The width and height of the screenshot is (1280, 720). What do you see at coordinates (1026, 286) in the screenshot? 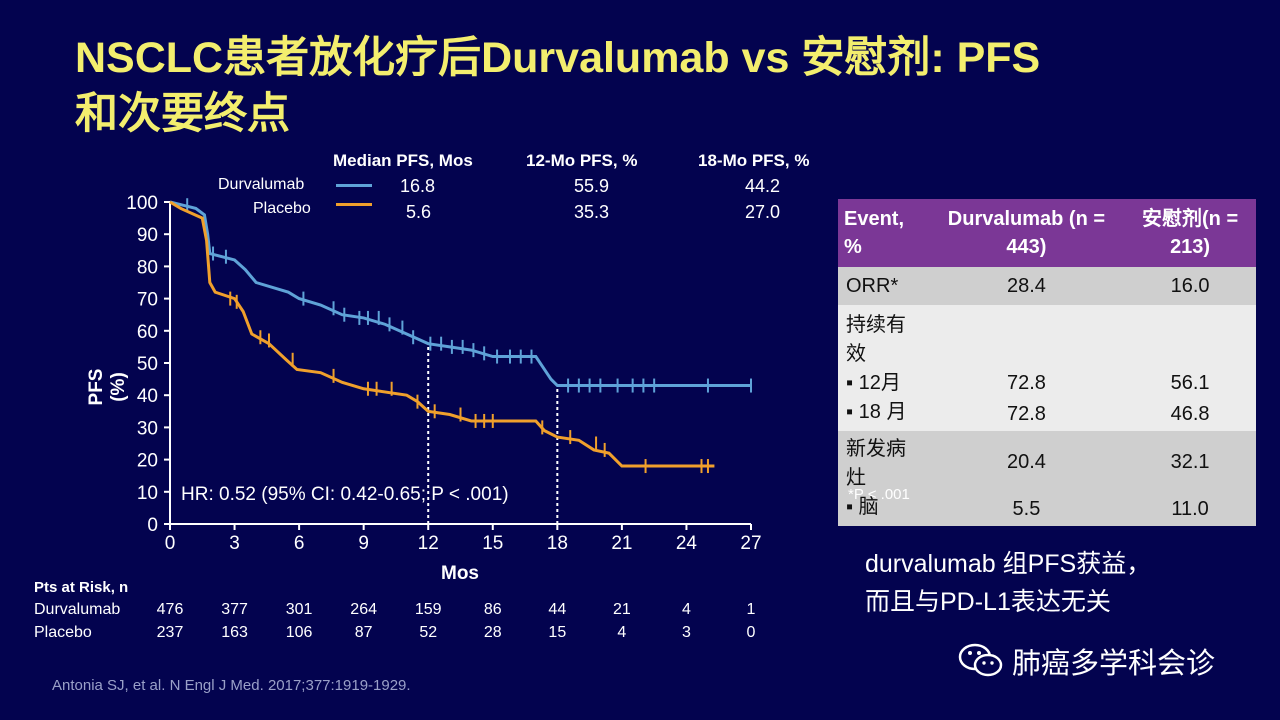
I see `cell-durvalumab: 28.4` at bounding box center [1026, 286].